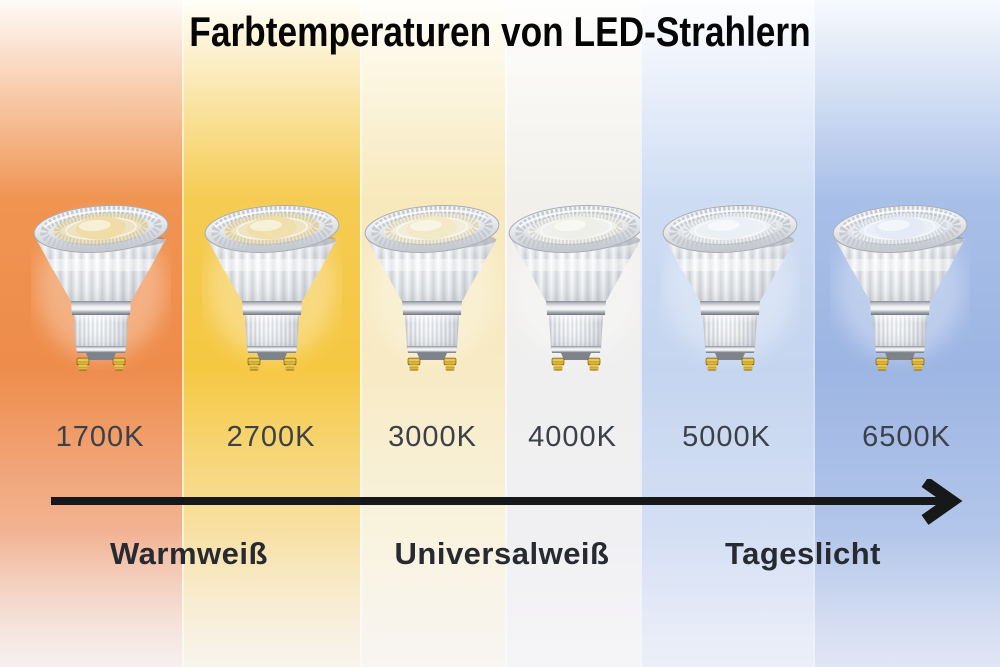 The height and width of the screenshot is (667, 1000). I want to click on temp-label-6500k: 6500K, so click(906, 437).